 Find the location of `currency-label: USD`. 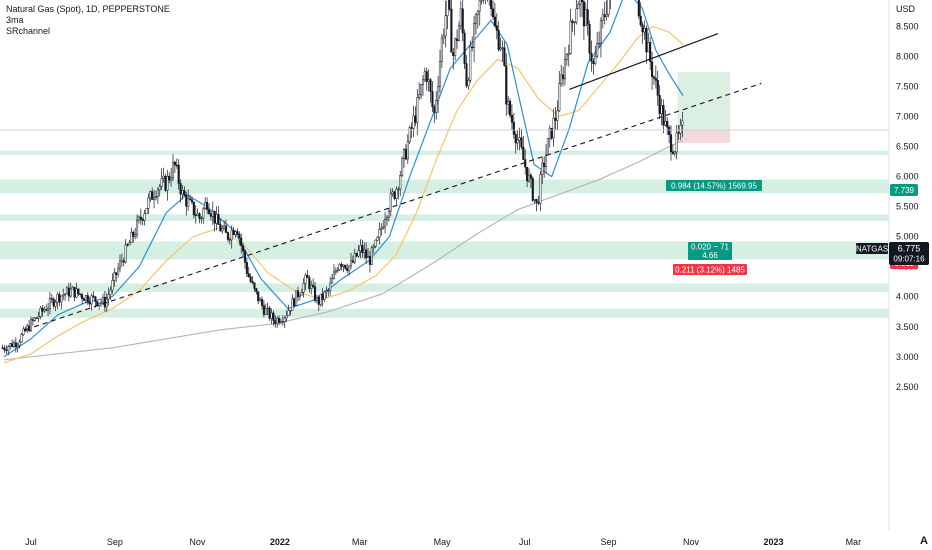

currency-label: USD is located at coordinates (906, 9).